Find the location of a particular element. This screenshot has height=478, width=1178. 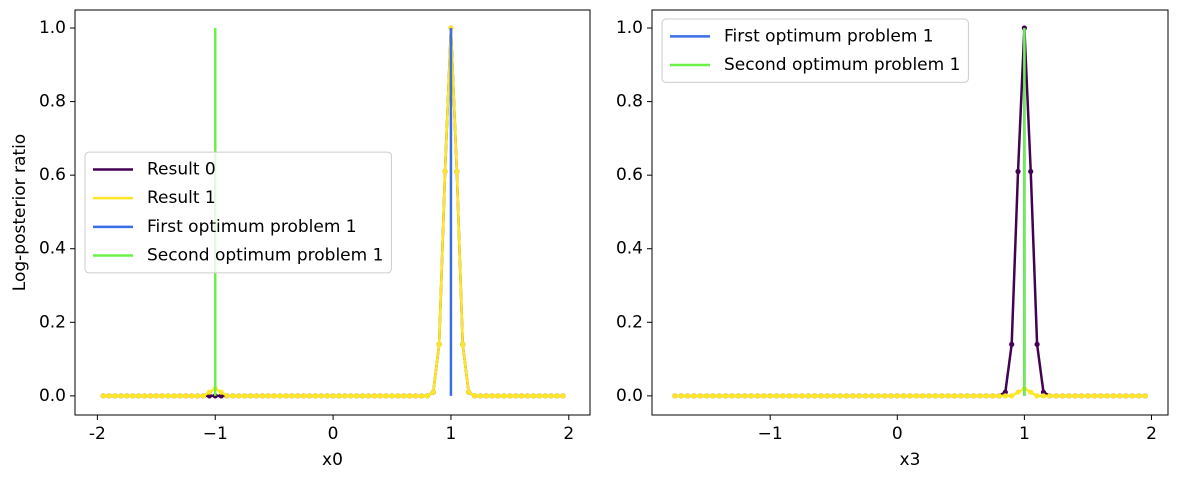

y-tick-label: 0.6 is located at coordinates (52, 175).